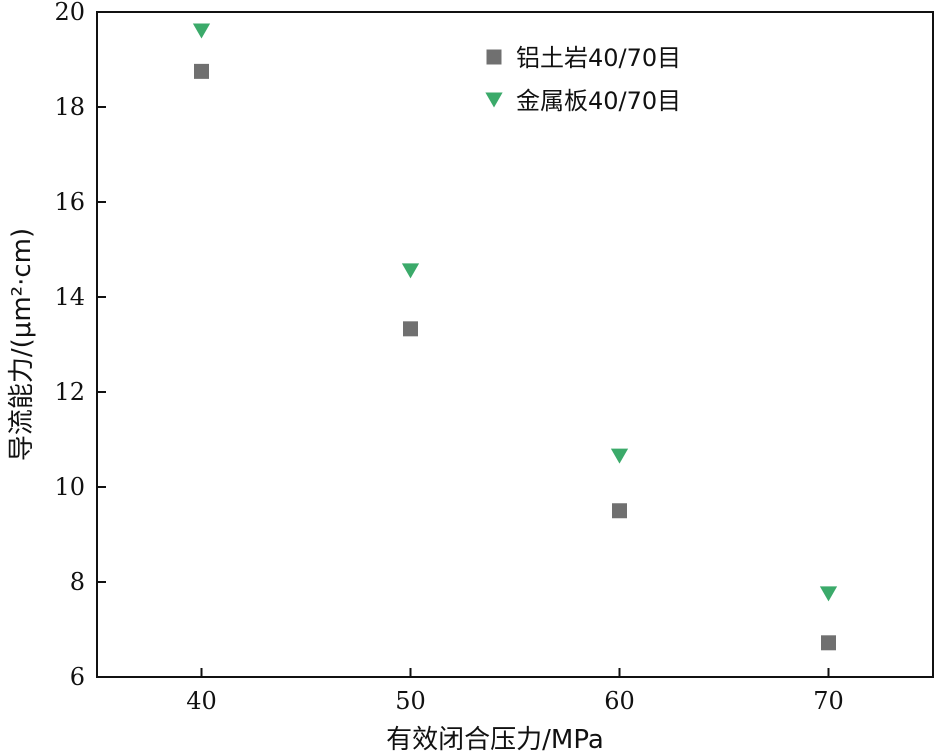 Image resolution: width=935 pixels, height=756 pixels. What do you see at coordinates (69, 487) in the screenshot?
I see `y-tick-label: 10` at bounding box center [69, 487].